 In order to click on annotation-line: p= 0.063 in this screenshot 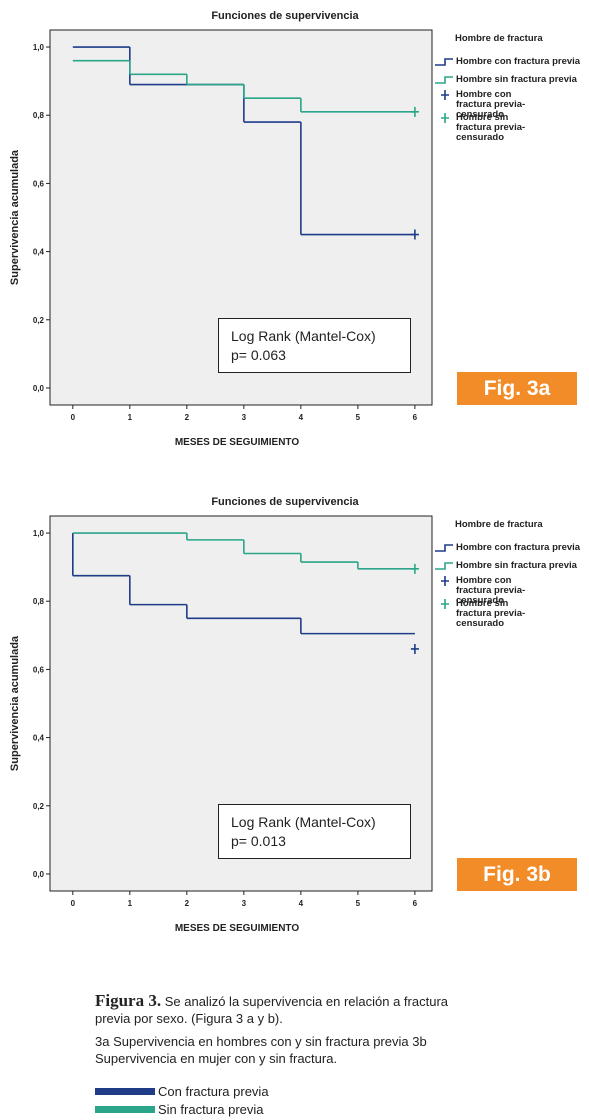, I will do `click(258, 355)`.